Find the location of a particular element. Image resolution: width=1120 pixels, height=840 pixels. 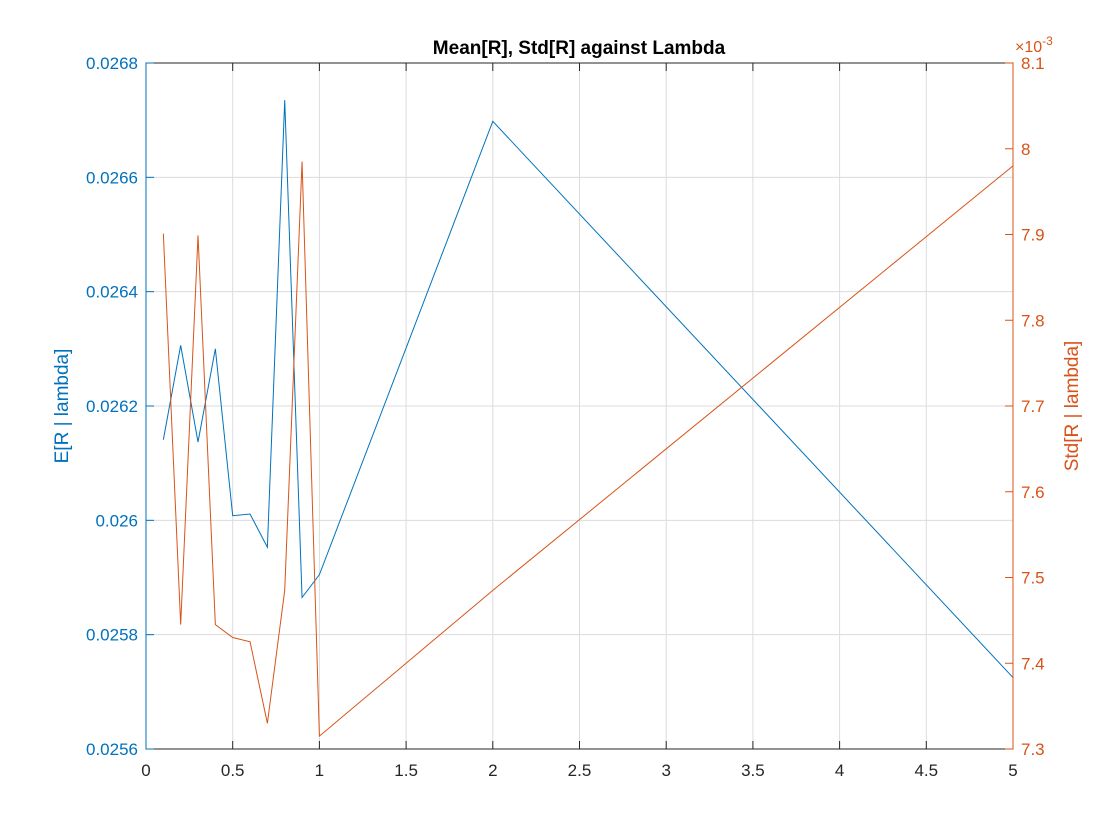

right-axis-exponent: ×10⁻³ is located at coordinates (1034, 45).